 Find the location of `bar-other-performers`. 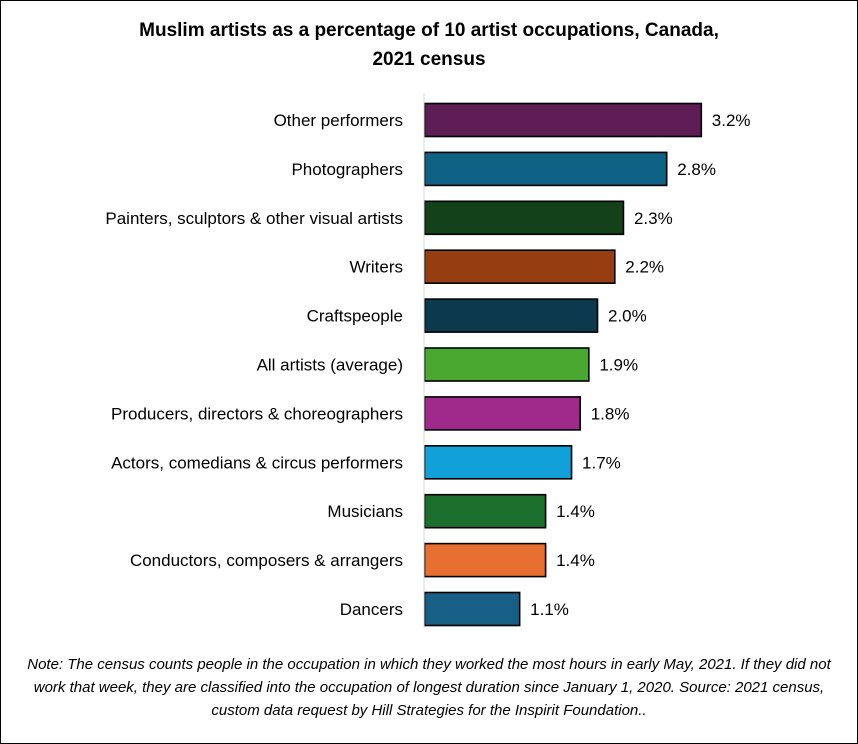

bar-other-performers is located at coordinates (563, 120).